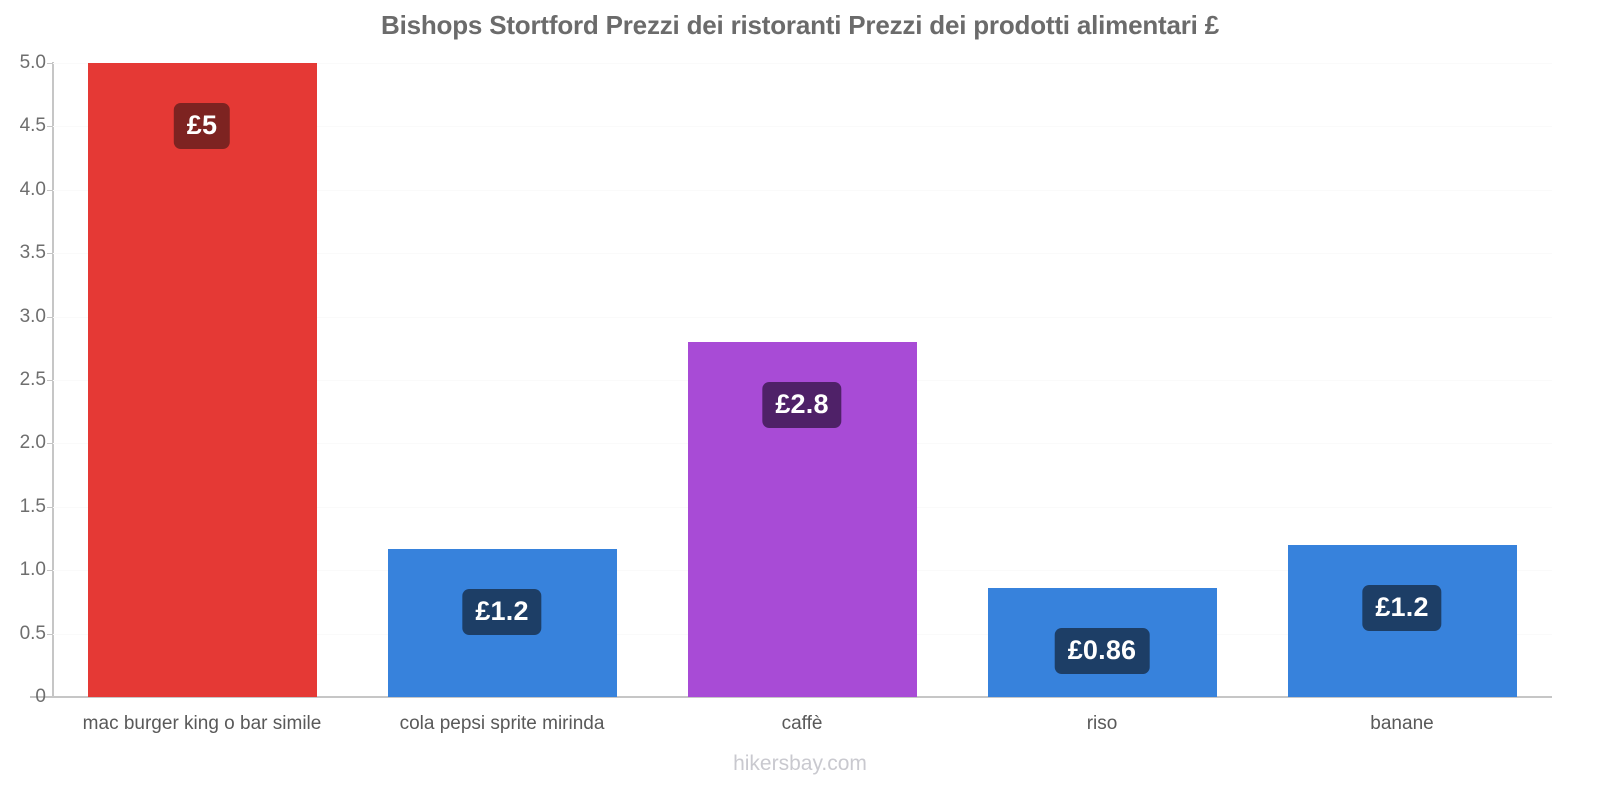 This screenshot has height=800, width=1600. Describe the element at coordinates (32, 253) in the screenshot. I see `y-axis-tick-label: 3.5` at that location.